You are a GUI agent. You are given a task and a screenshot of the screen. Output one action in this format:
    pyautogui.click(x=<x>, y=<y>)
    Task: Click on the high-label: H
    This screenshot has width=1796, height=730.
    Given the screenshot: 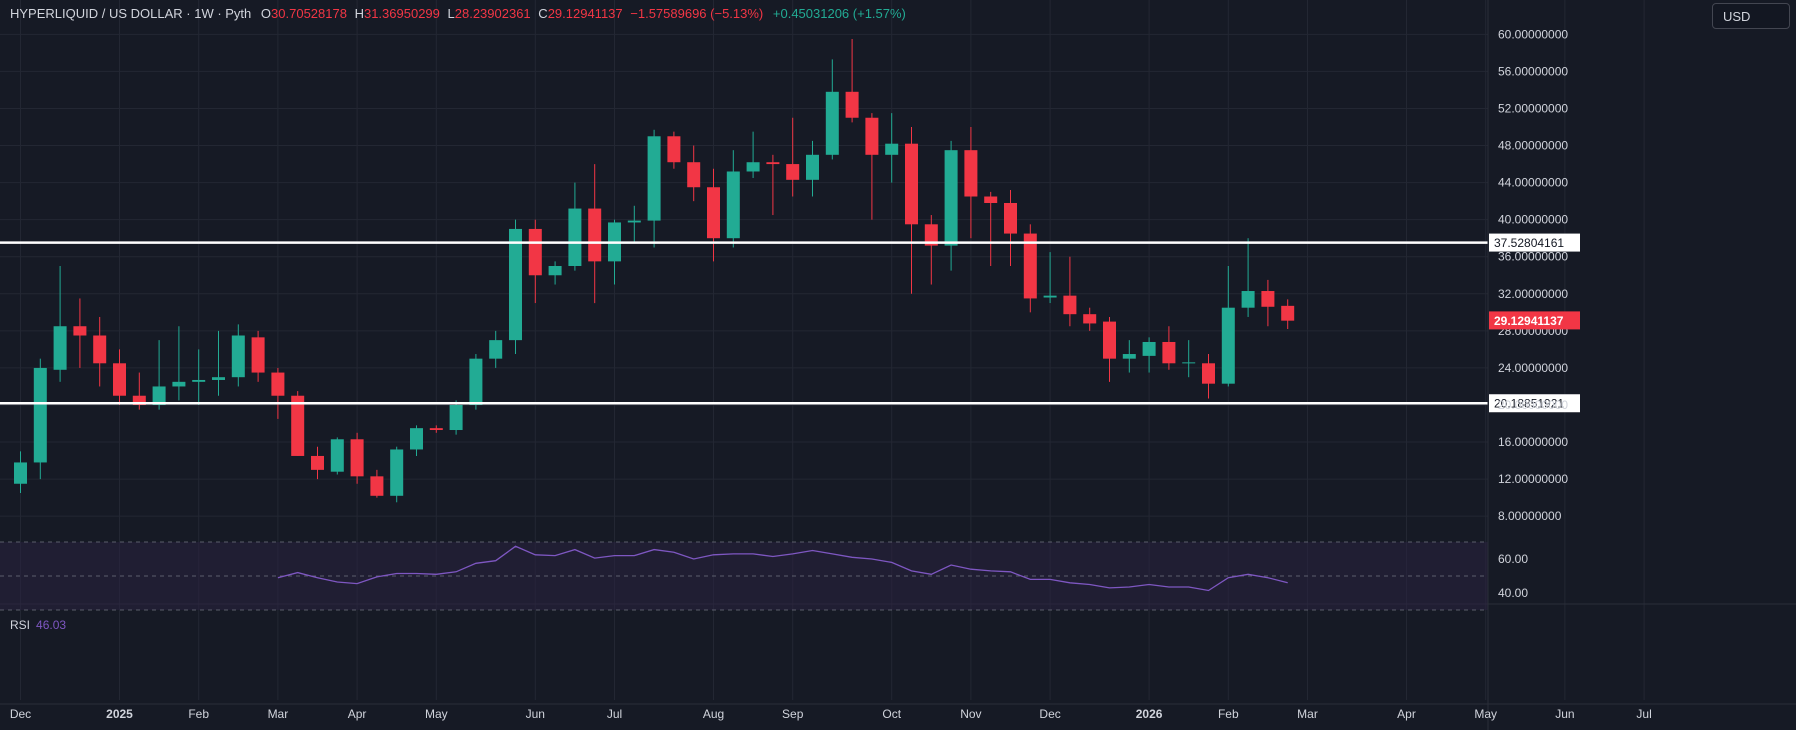 What is the action you would take?
    pyautogui.click(x=359, y=13)
    